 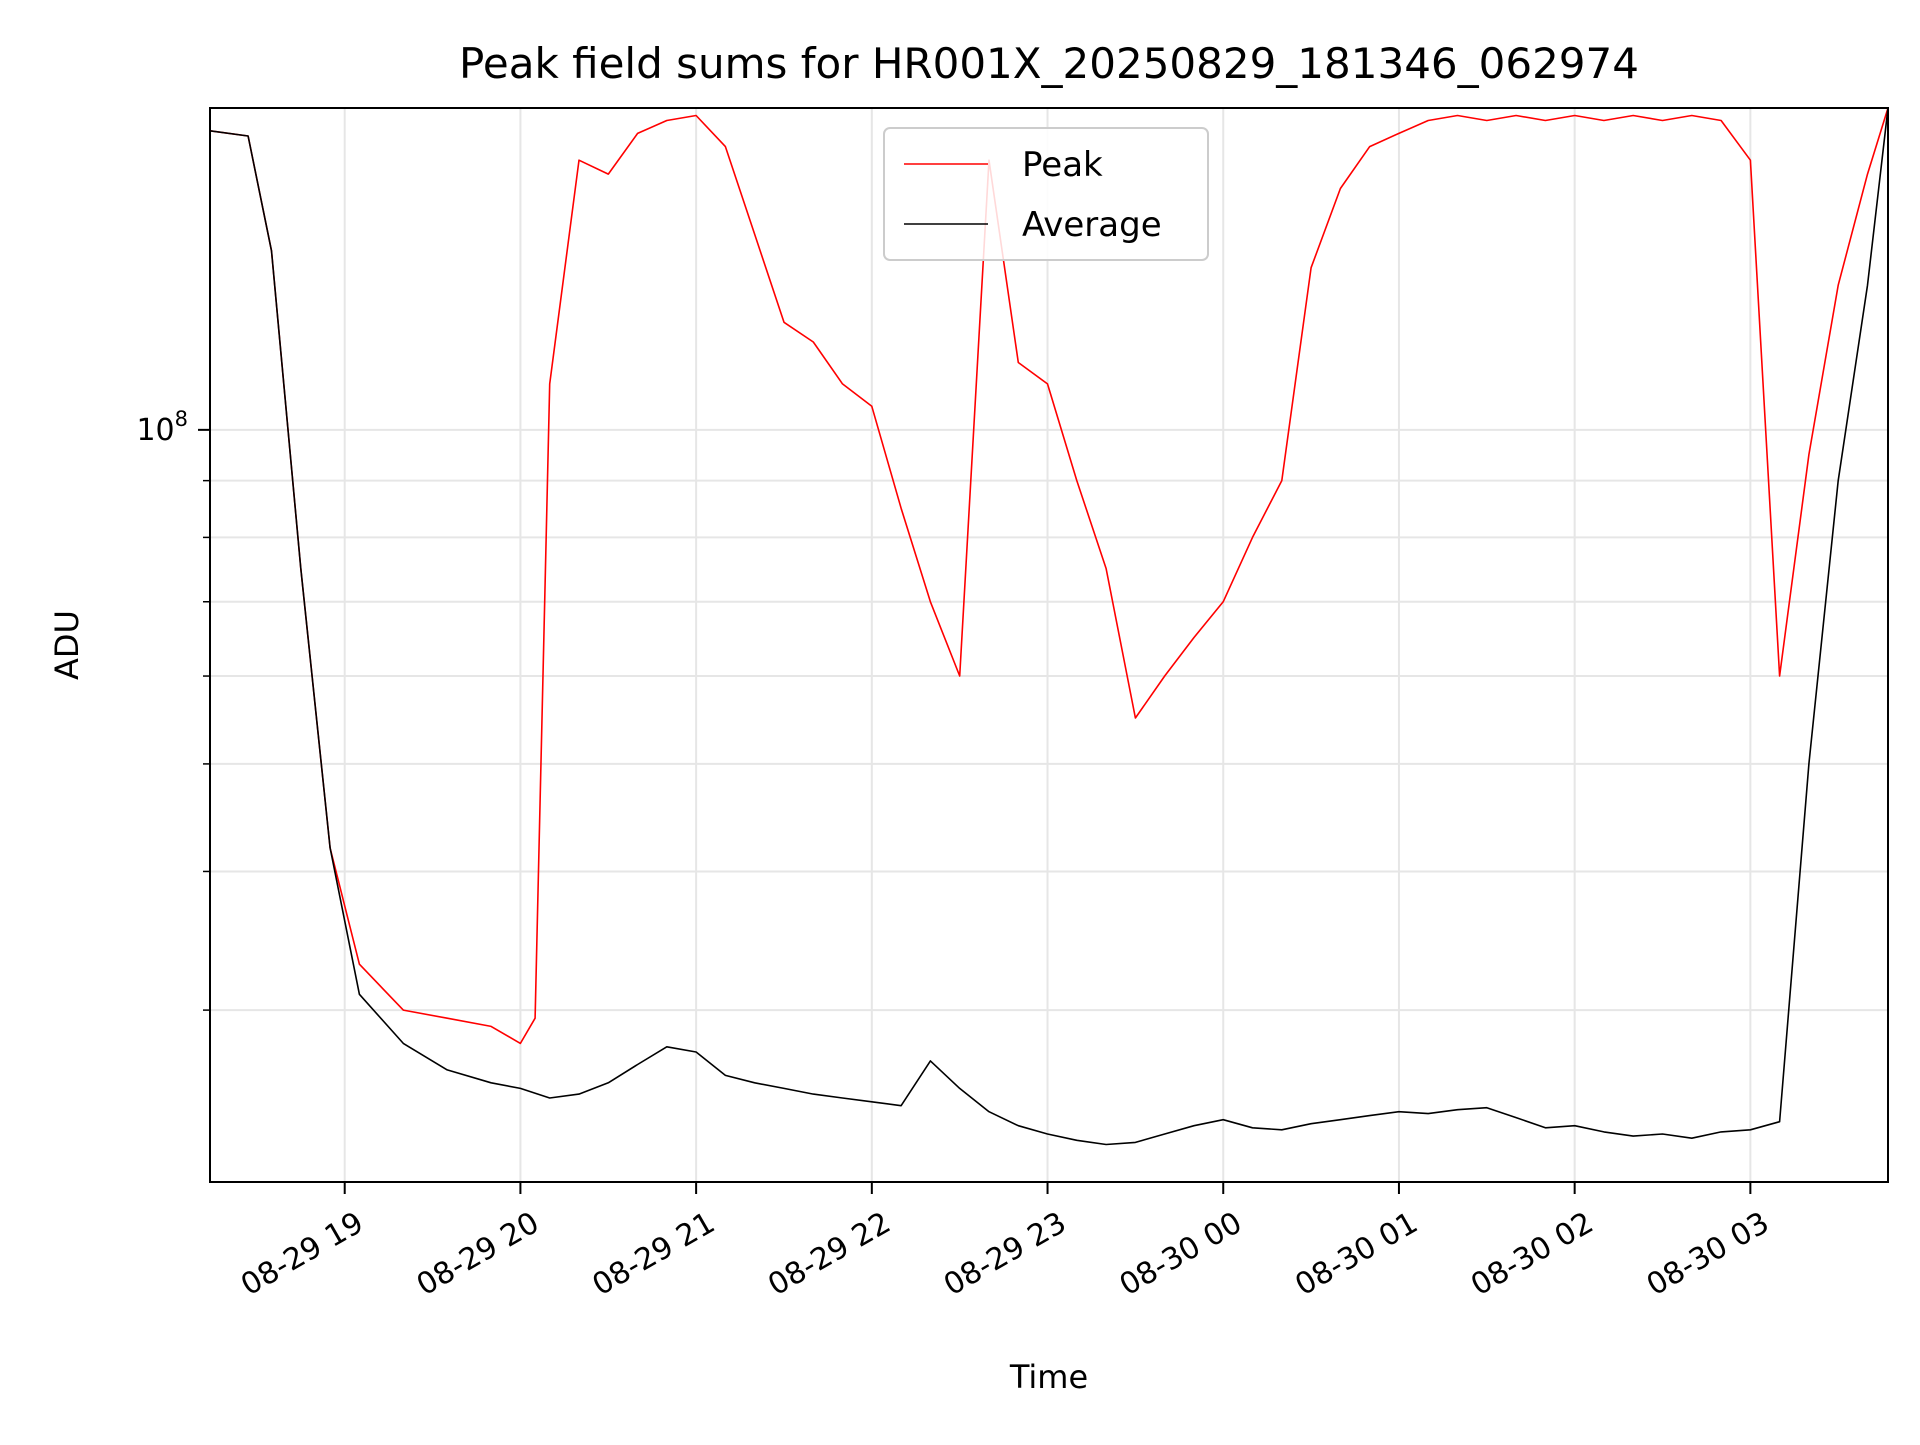 I want to click on x-tick-label: 08-30 03, so click(x=1708, y=1254).